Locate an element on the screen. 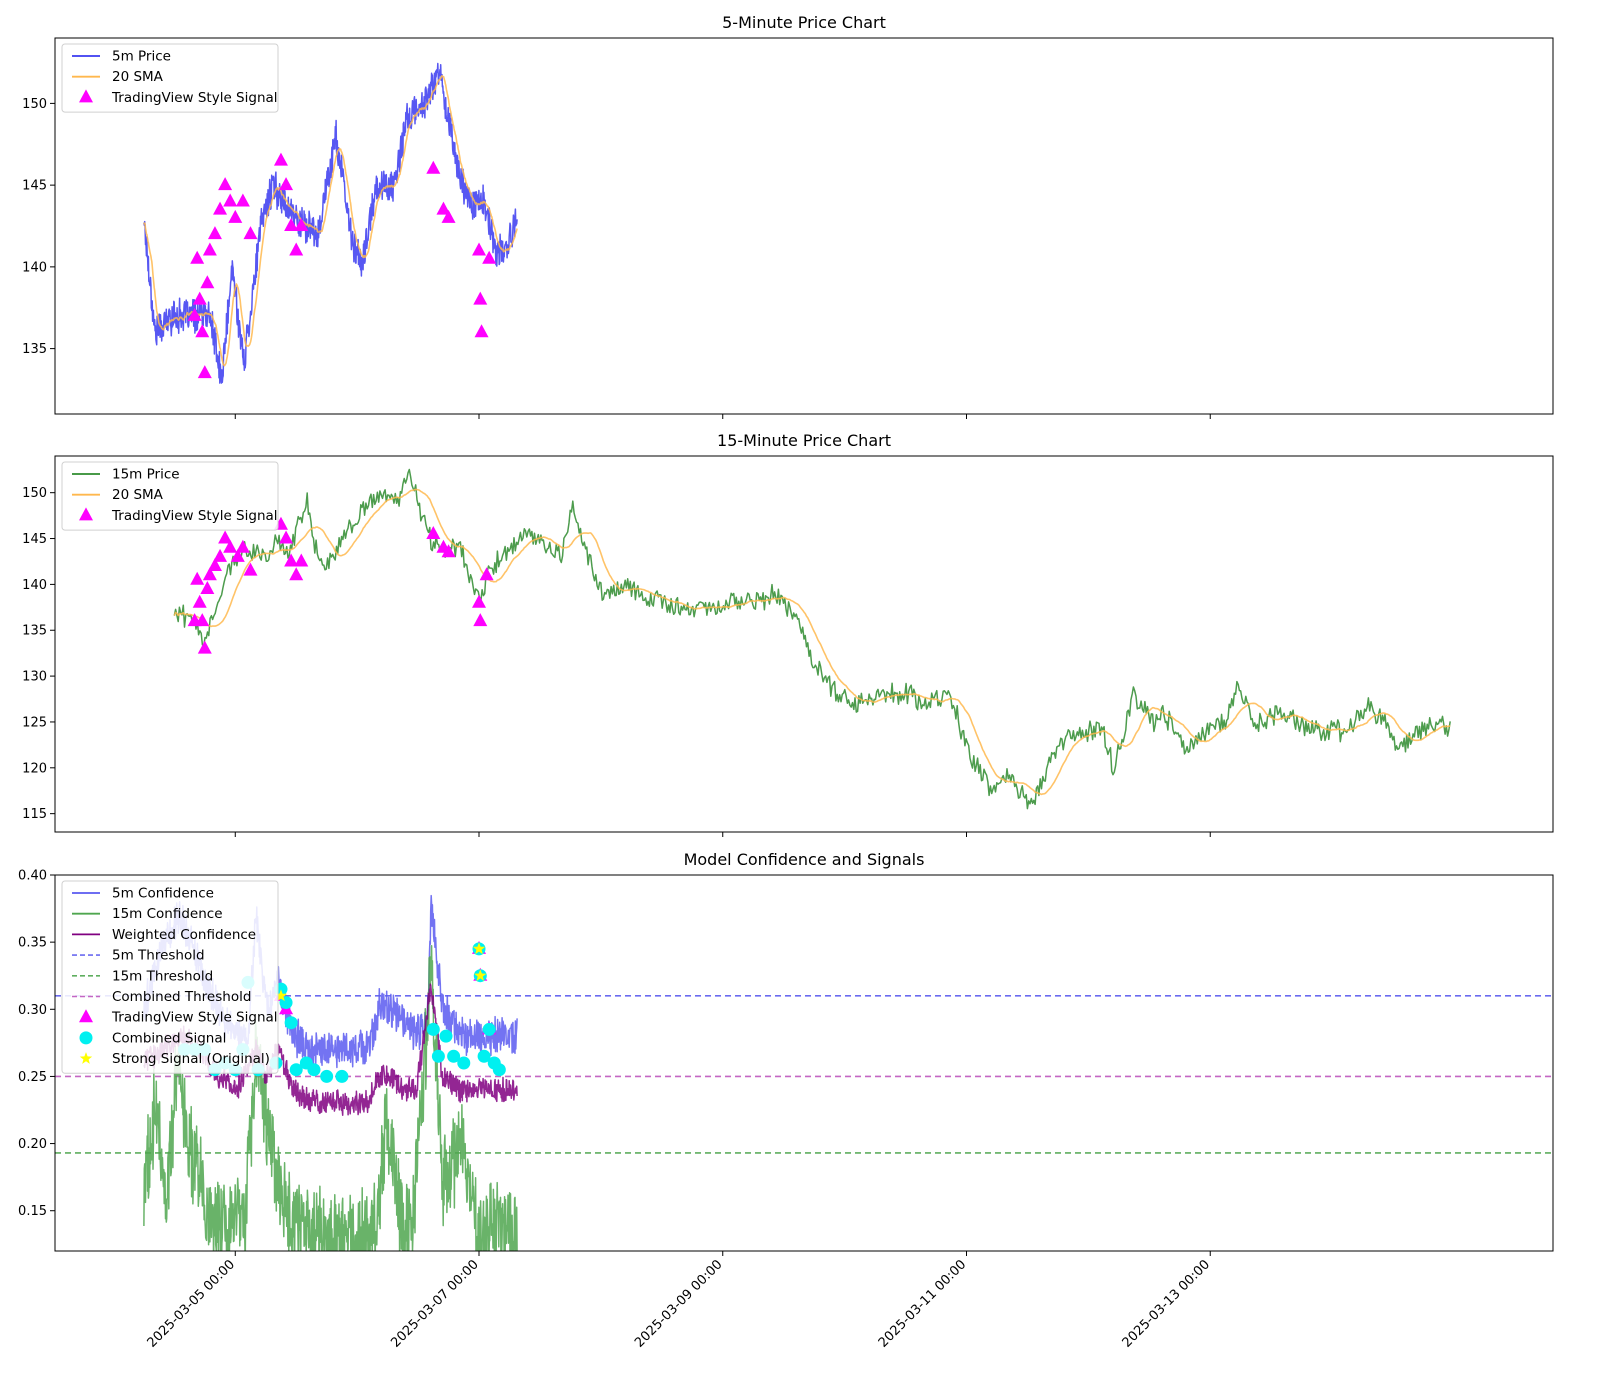 This screenshot has height=1400, width=1600. y-tick-label: 0.30 is located at coordinates (32, 1010).